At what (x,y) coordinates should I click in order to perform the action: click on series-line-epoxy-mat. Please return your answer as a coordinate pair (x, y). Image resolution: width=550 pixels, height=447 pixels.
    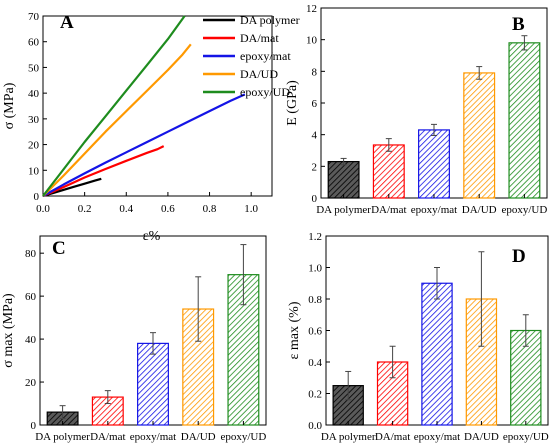
    Looking at the image, I should click on (144, 145).